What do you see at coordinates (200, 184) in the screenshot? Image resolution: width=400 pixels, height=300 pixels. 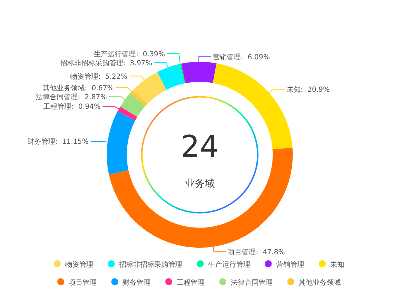 I see `text: 业务域` at bounding box center [200, 184].